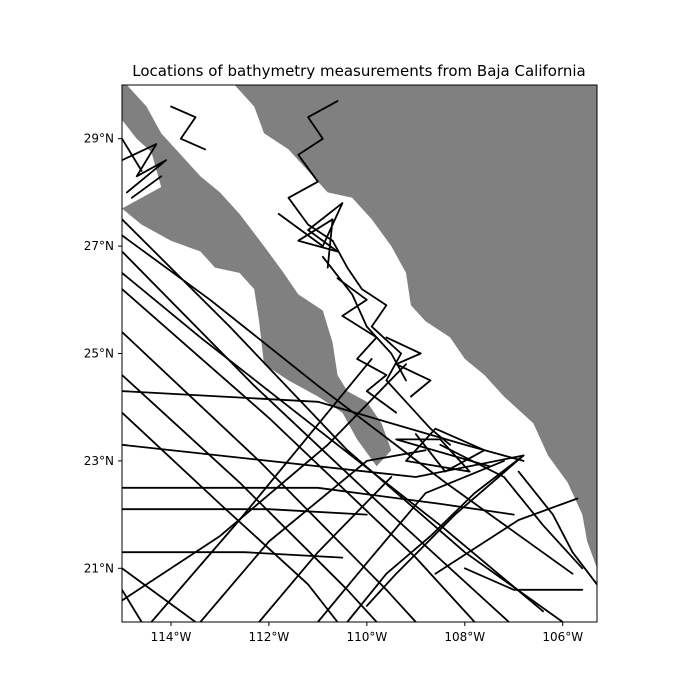 This screenshot has width=700, height=700. I want to click on x-tick-label: 106°W, so click(562, 637).